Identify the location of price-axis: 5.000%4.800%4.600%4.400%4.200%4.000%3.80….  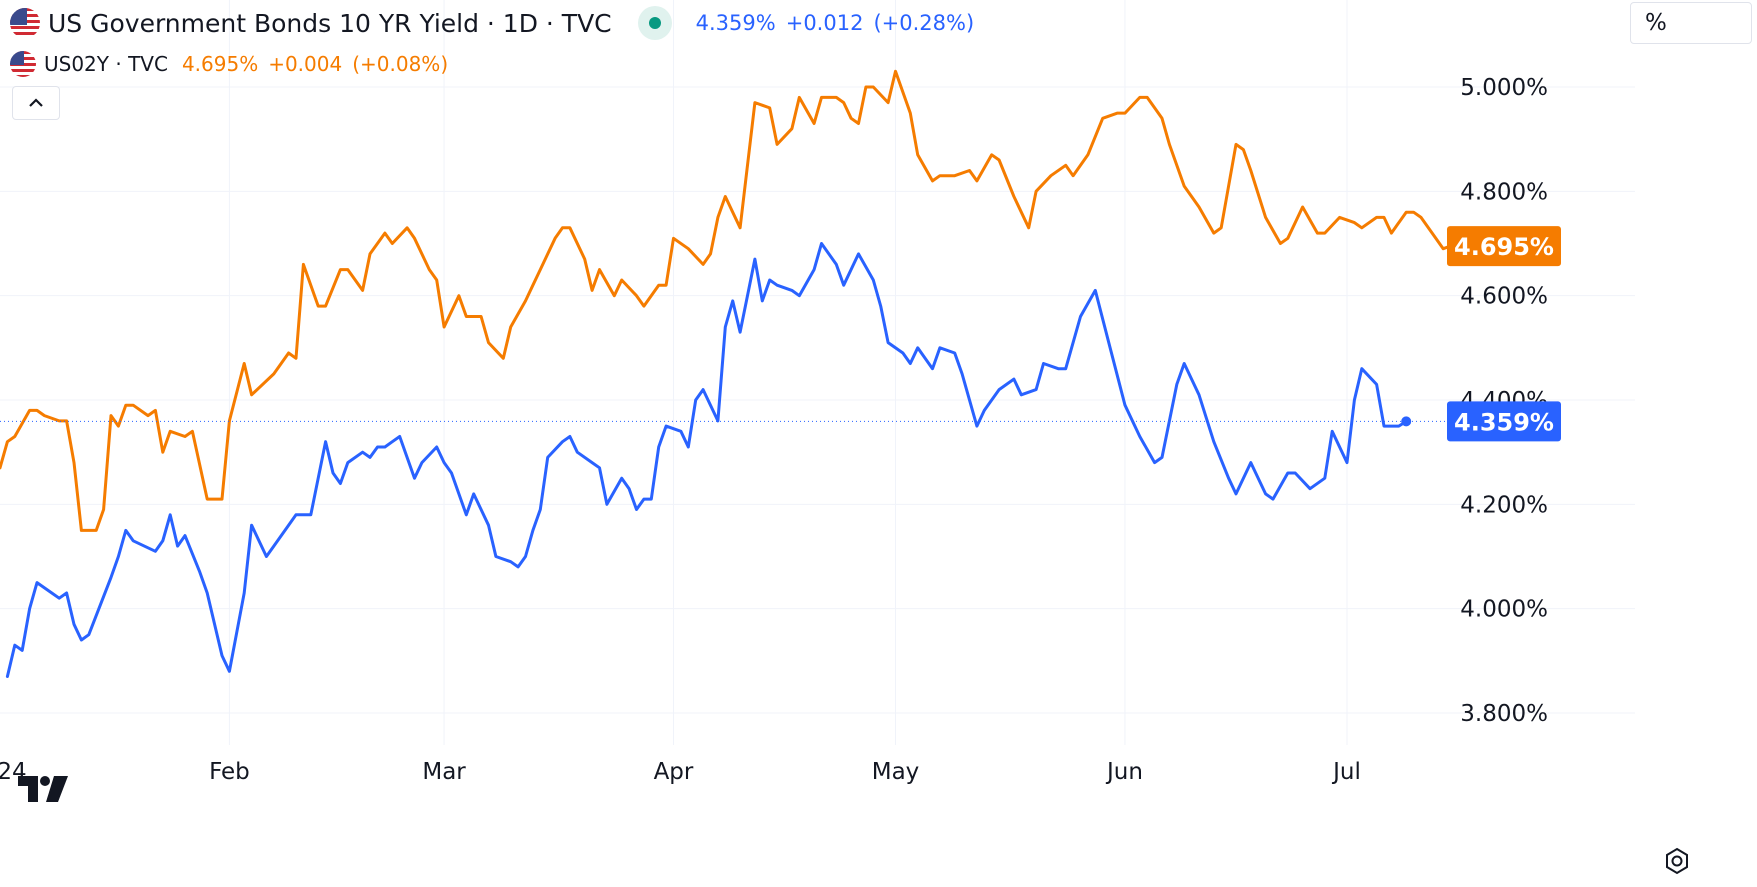
(1504, 401).